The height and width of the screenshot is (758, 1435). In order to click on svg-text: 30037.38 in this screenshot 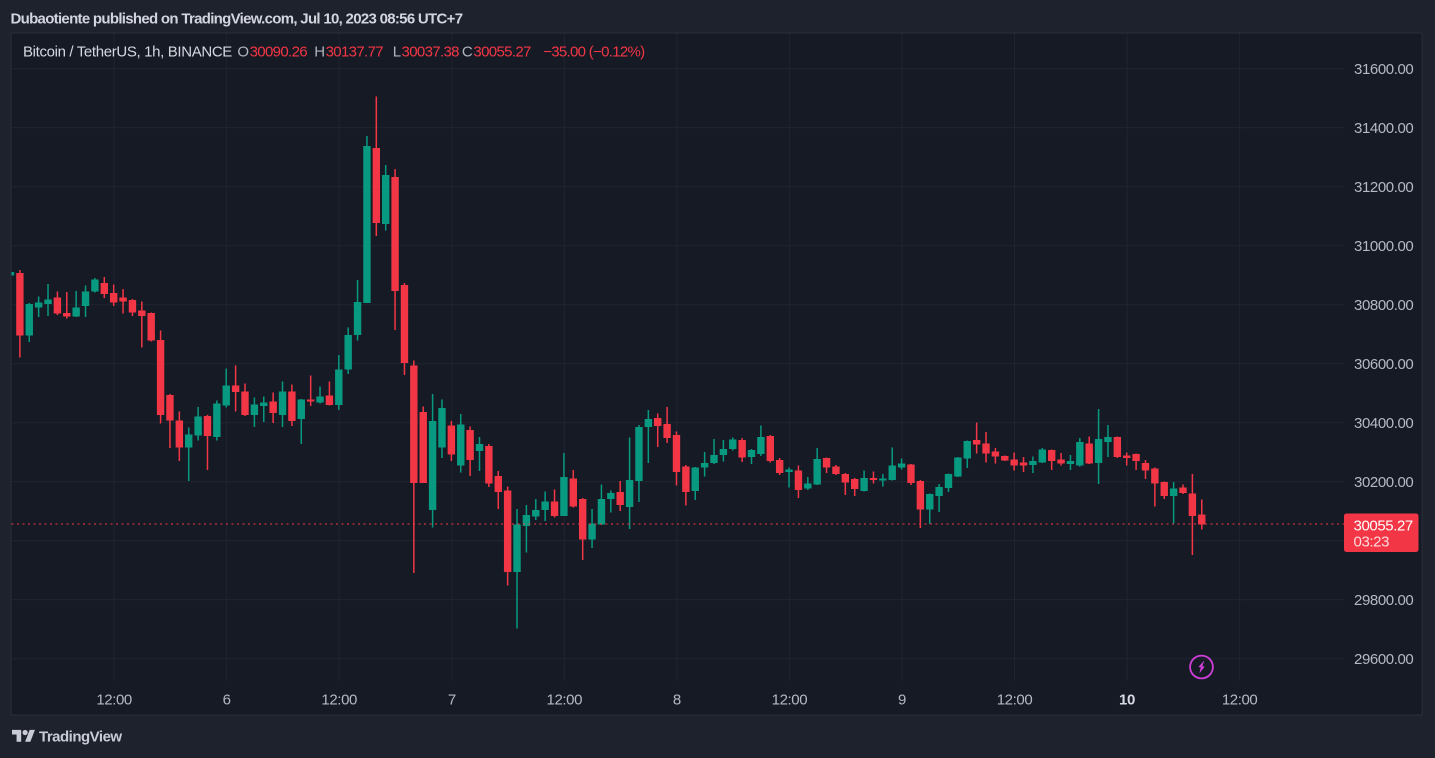, I will do `click(431, 52)`.